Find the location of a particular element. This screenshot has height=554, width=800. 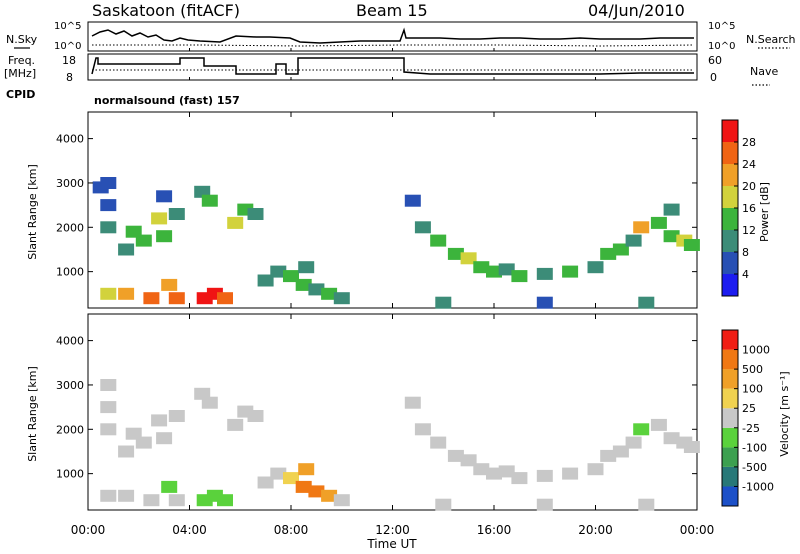

nave-label: Nave is located at coordinates (764, 71).